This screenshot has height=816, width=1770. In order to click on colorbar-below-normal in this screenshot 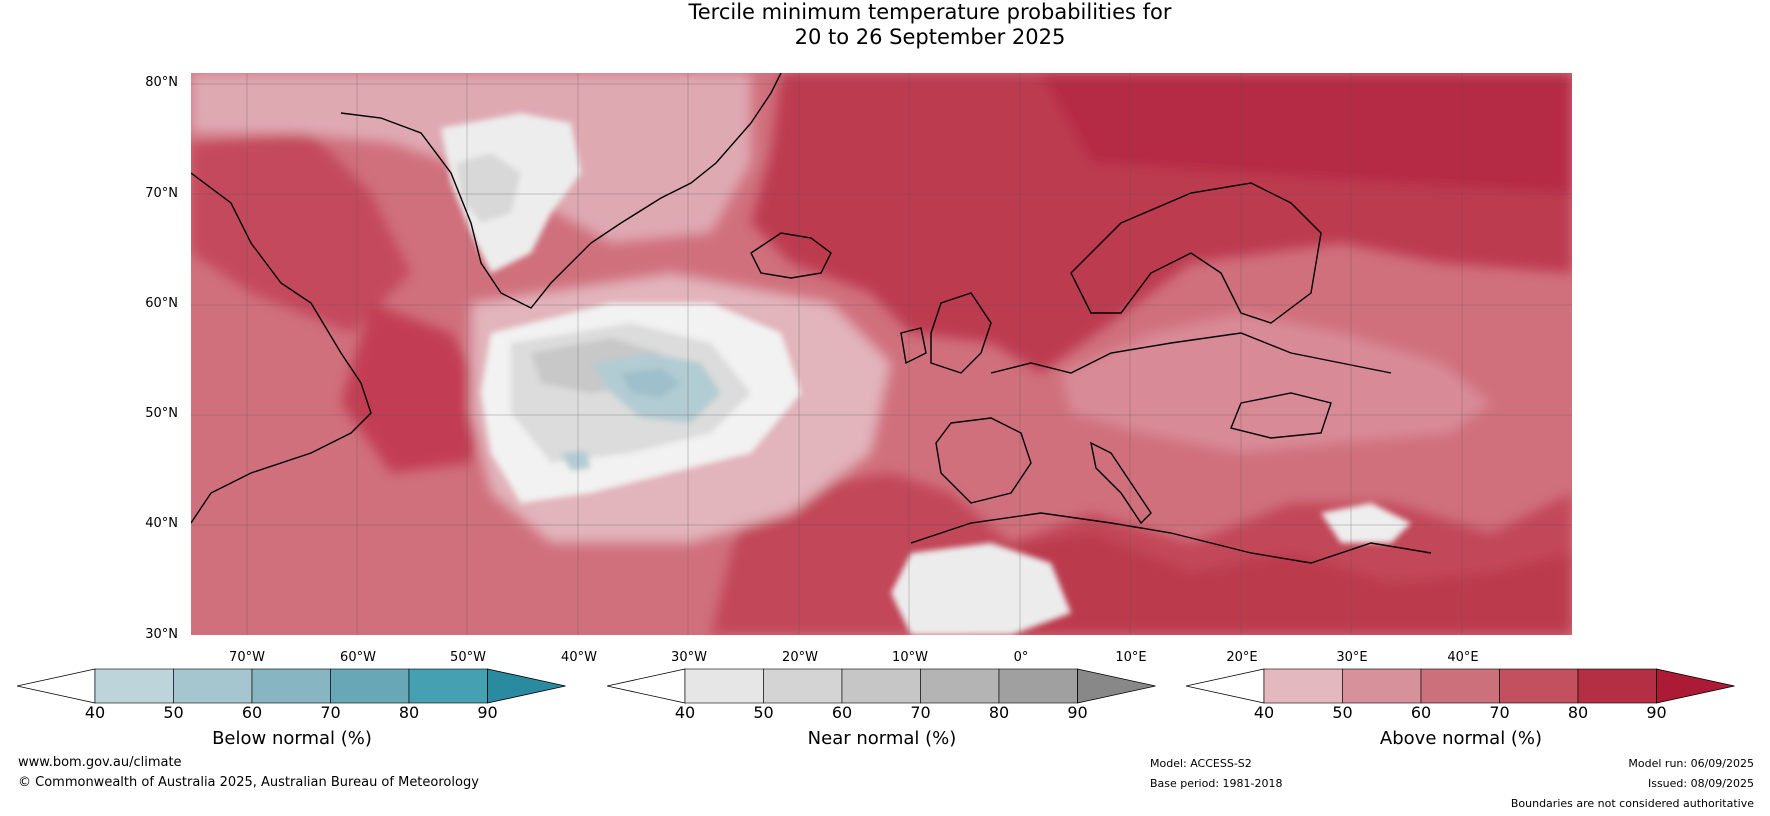, I will do `click(292, 688)`.